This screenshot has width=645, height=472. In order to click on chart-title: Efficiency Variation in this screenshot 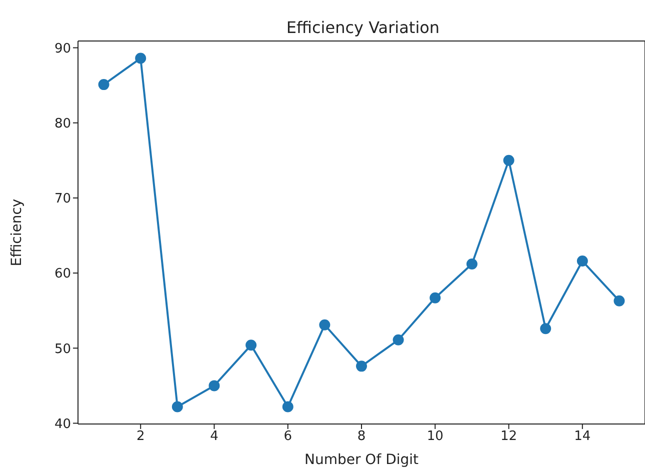, I will do `click(363, 27)`.